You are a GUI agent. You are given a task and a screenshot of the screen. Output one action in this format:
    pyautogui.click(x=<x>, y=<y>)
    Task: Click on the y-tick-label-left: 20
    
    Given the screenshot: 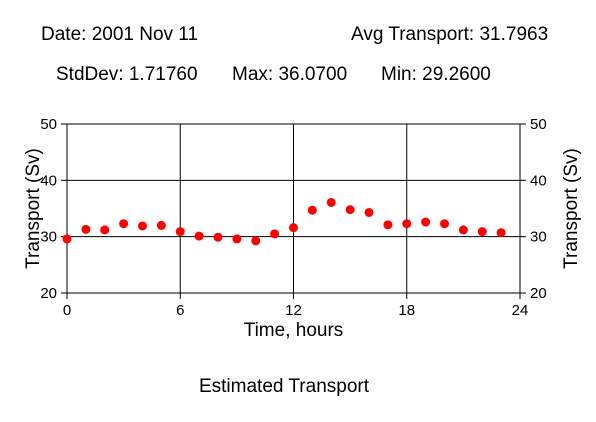 What is the action you would take?
    pyautogui.click(x=48, y=293)
    